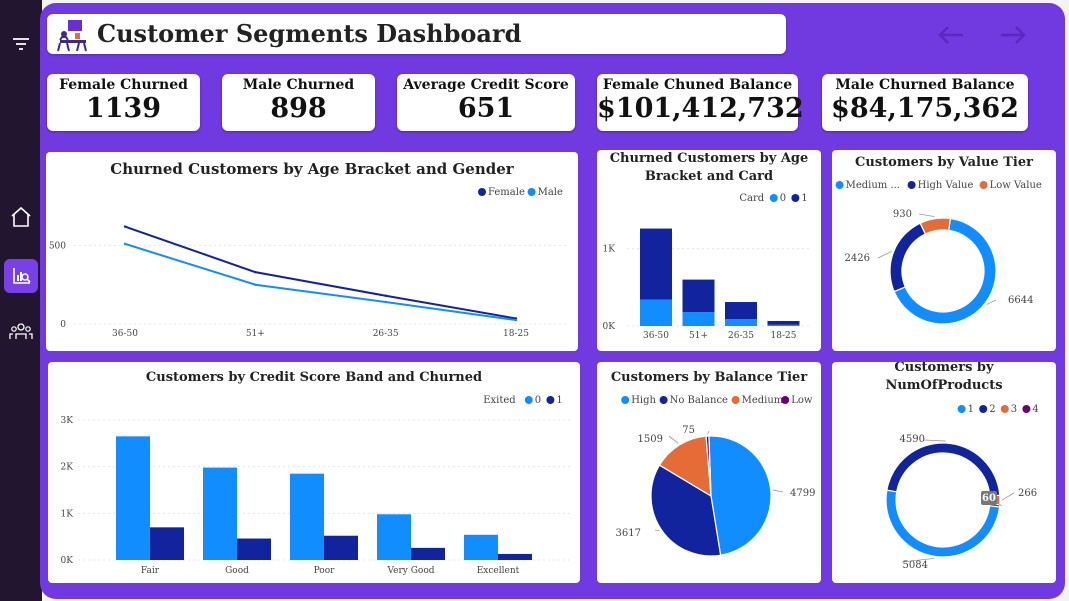 This screenshot has height=601, width=1069. I want to click on chart-title: Customers by Value Tier, so click(944, 162).